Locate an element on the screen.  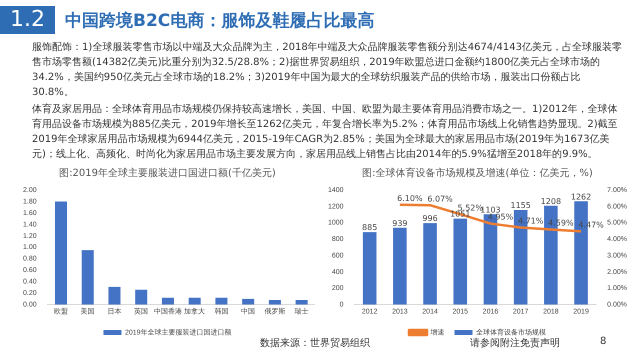
data-label: 996 is located at coordinates (430, 219).